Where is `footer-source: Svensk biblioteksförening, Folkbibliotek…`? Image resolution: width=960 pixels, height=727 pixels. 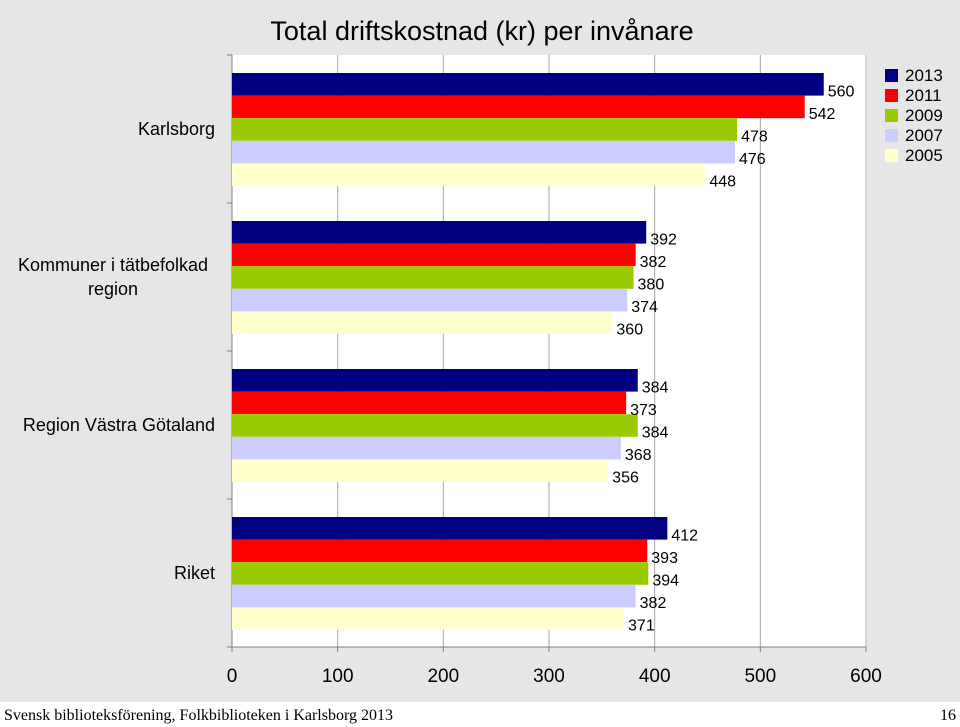
footer-source: Svensk biblioteksförening, Folkbibliotek… is located at coordinates (199, 715).